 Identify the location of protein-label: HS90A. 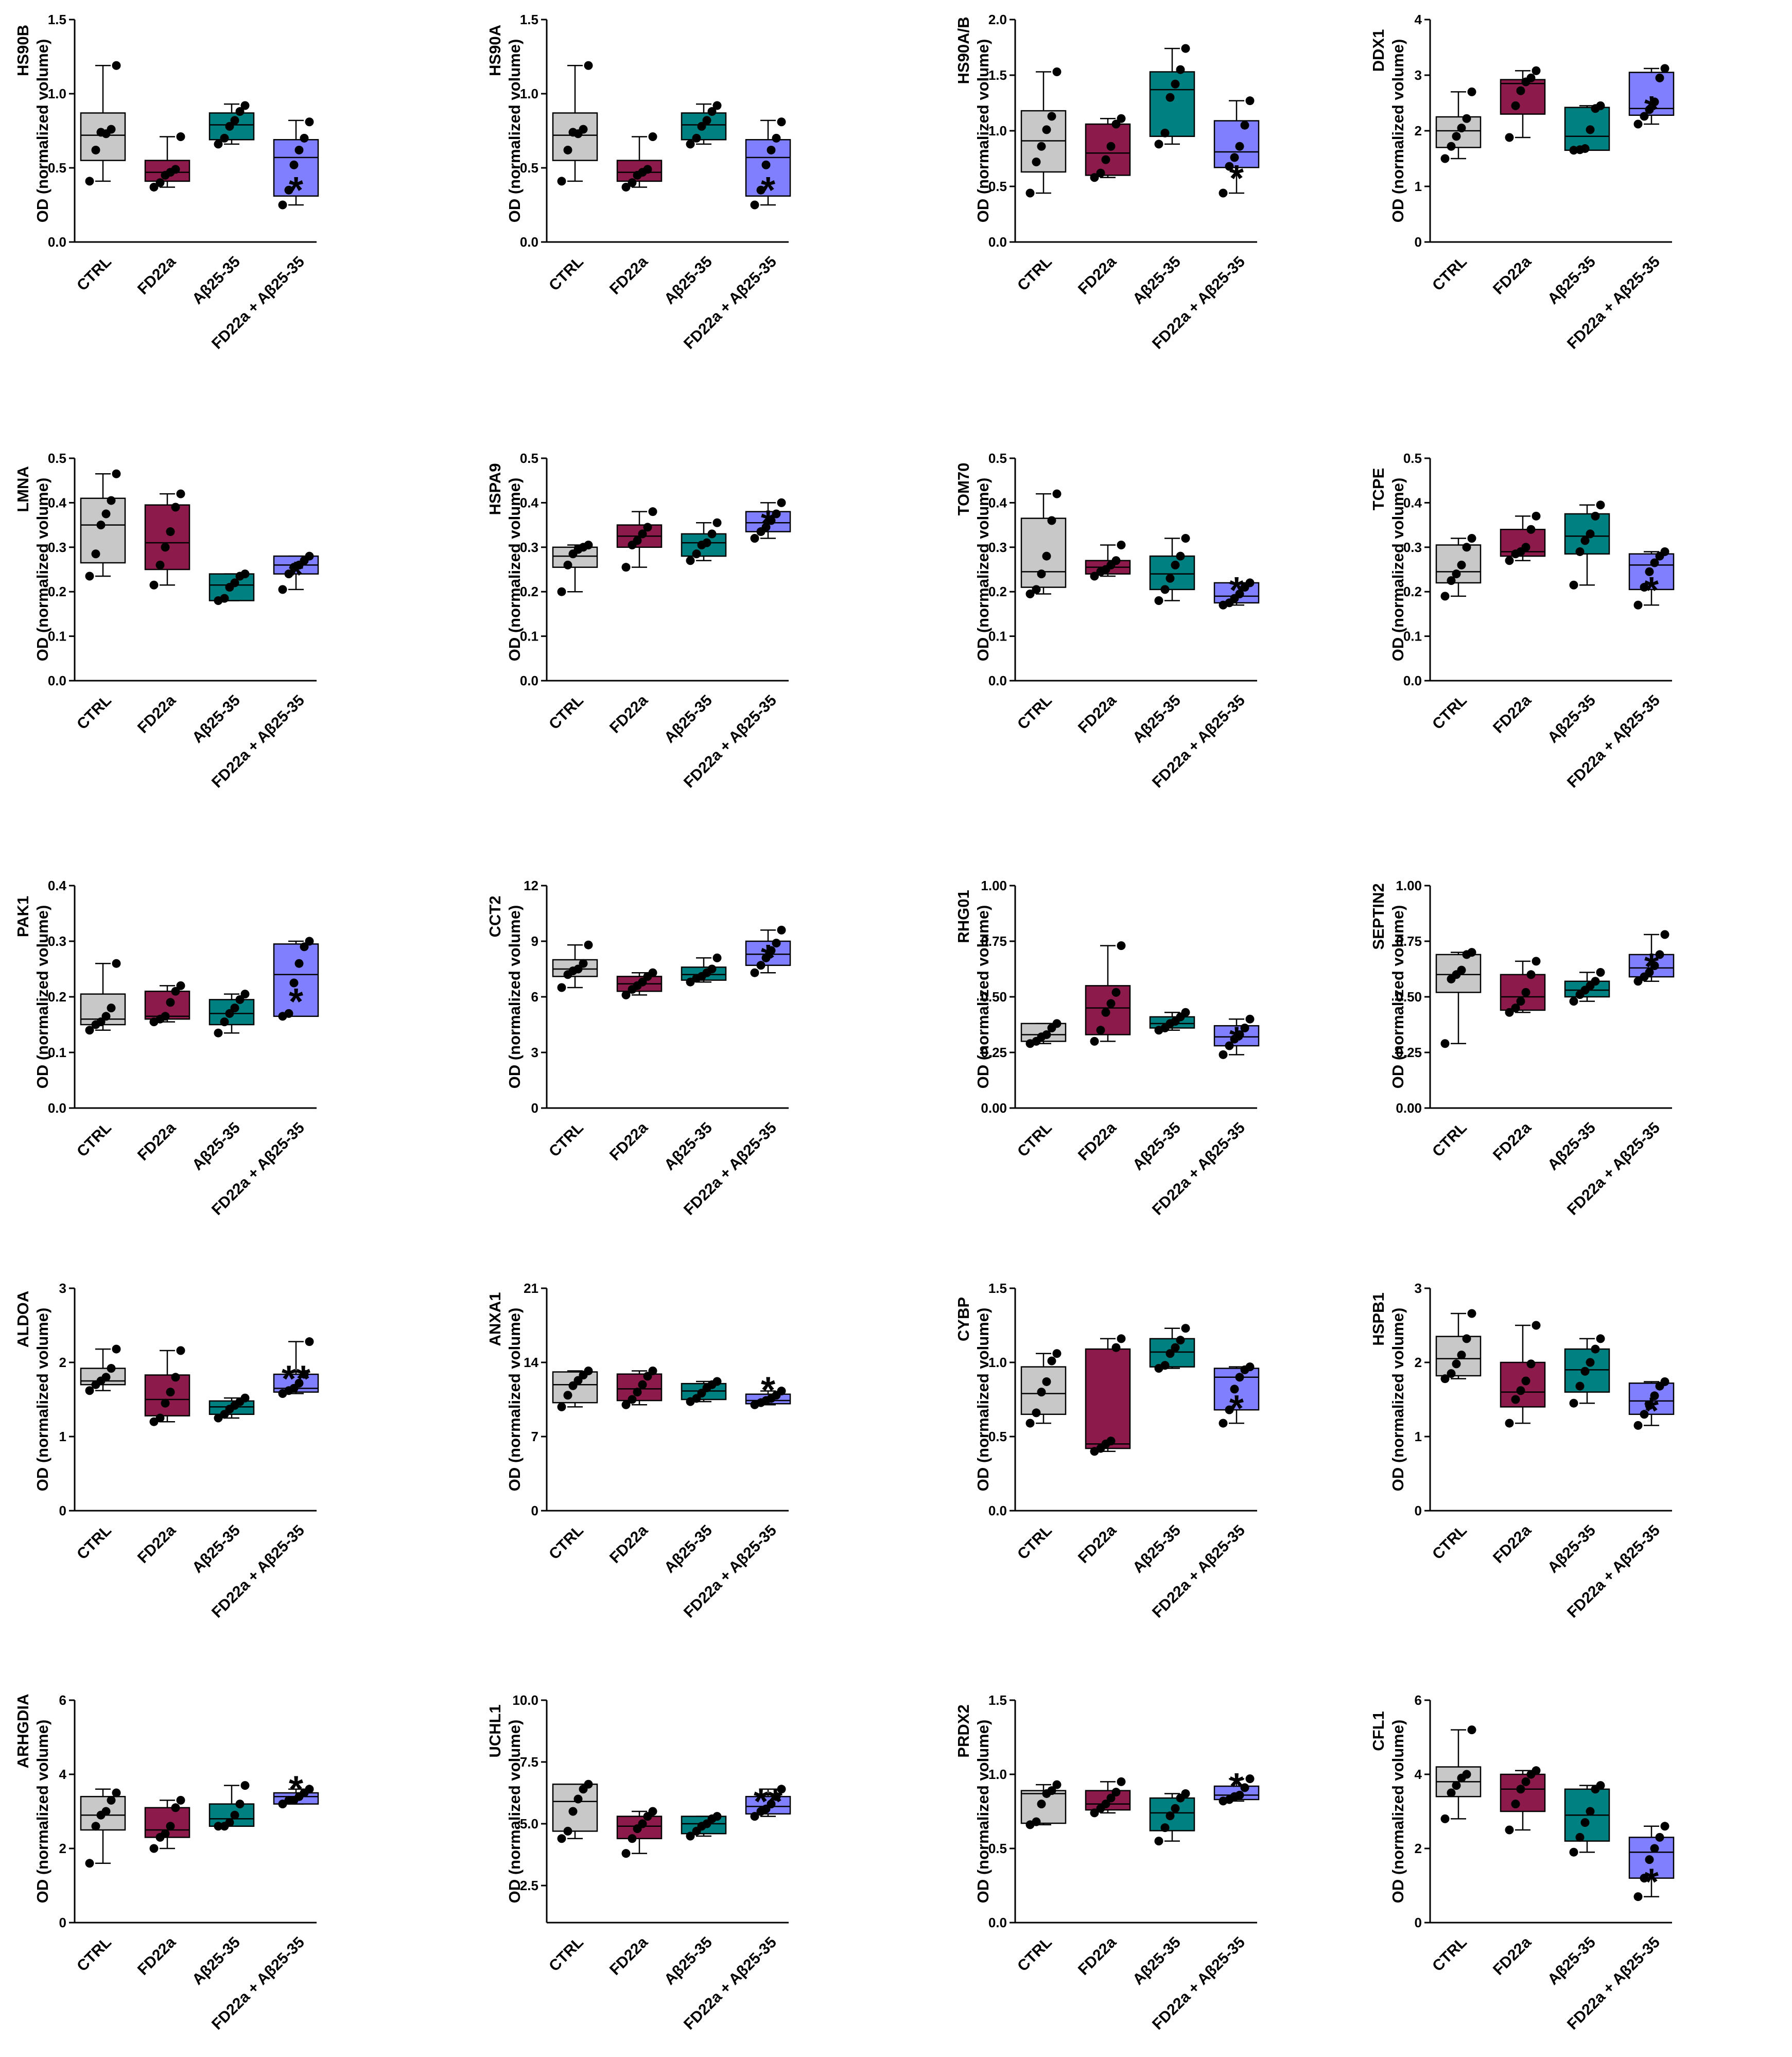
(495, 50).